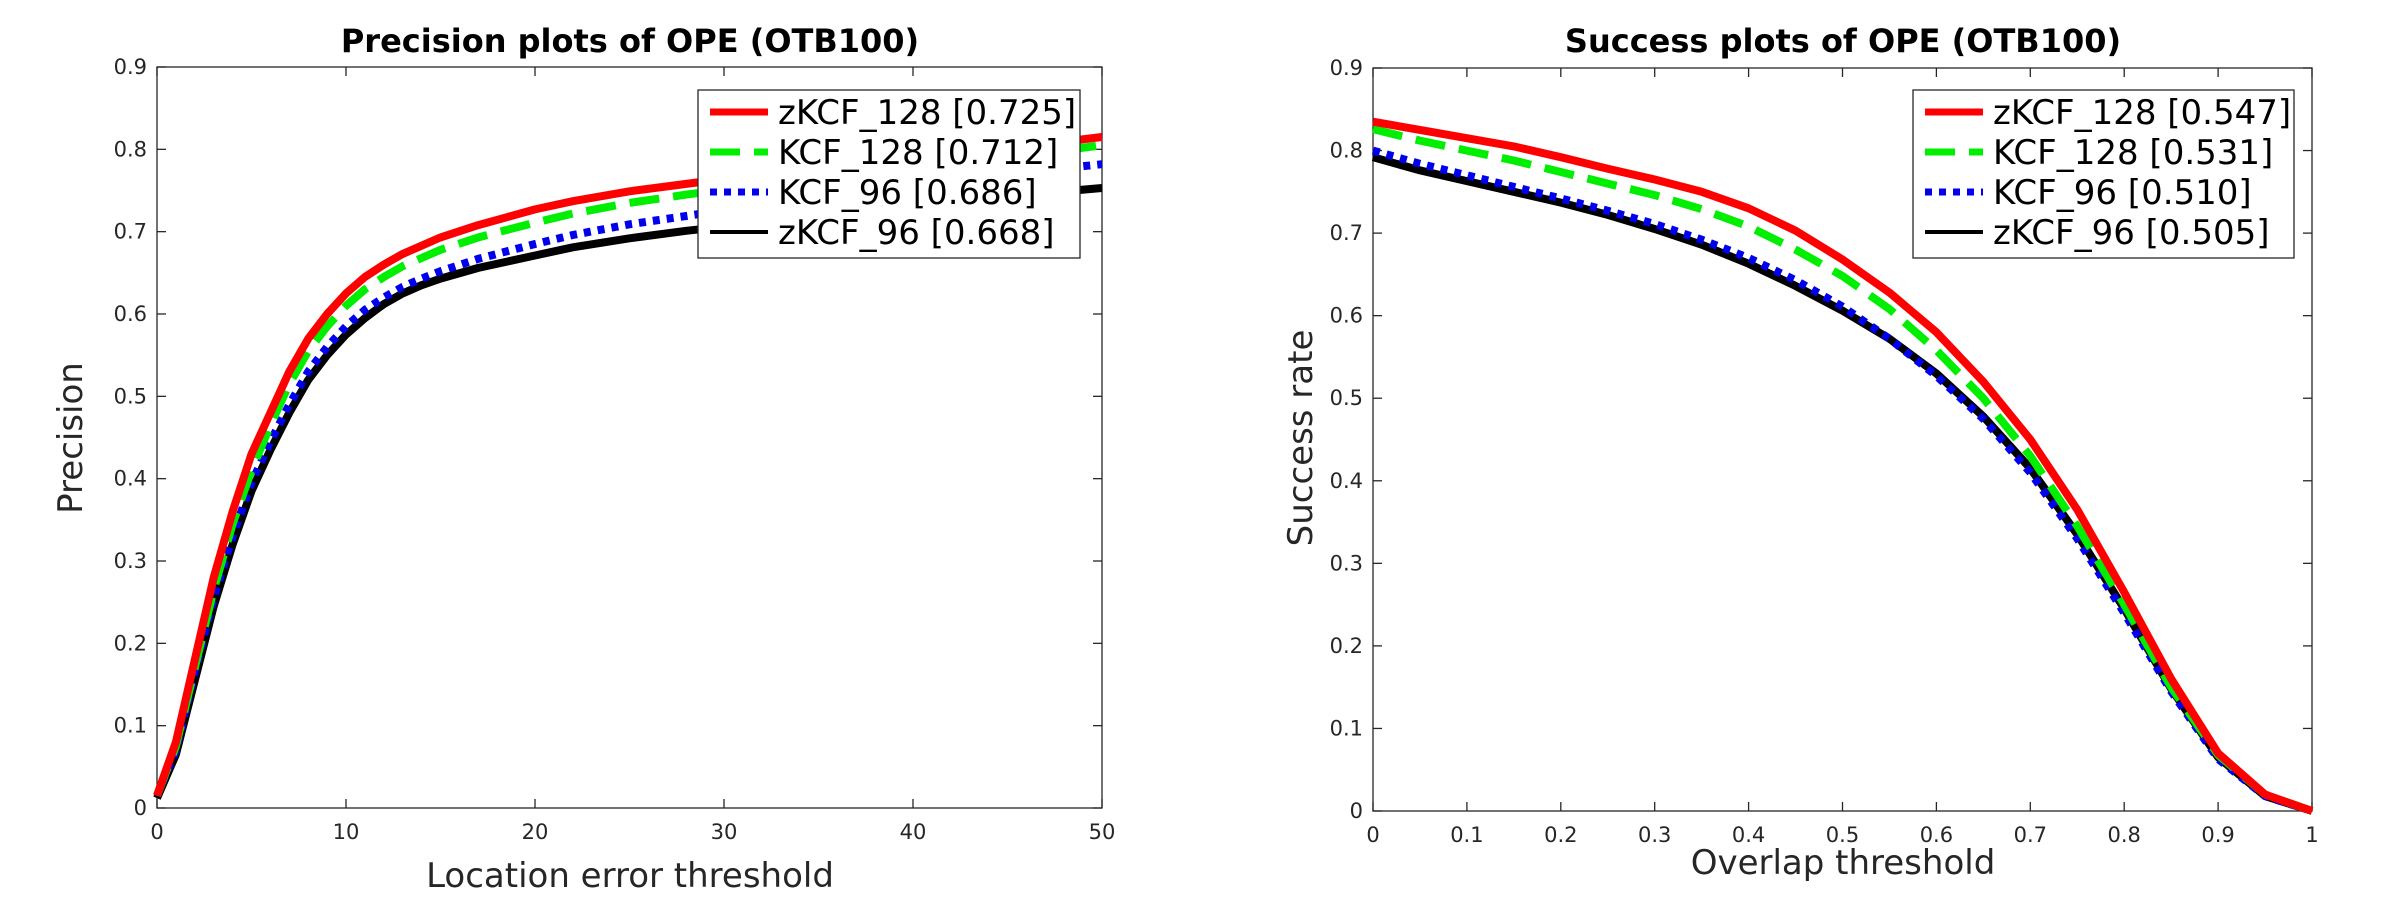 This screenshot has height=900, width=2400. Describe the element at coordinates (1842, 835) in the screenshot. I see `x-tick-label: 0.5` at that location.